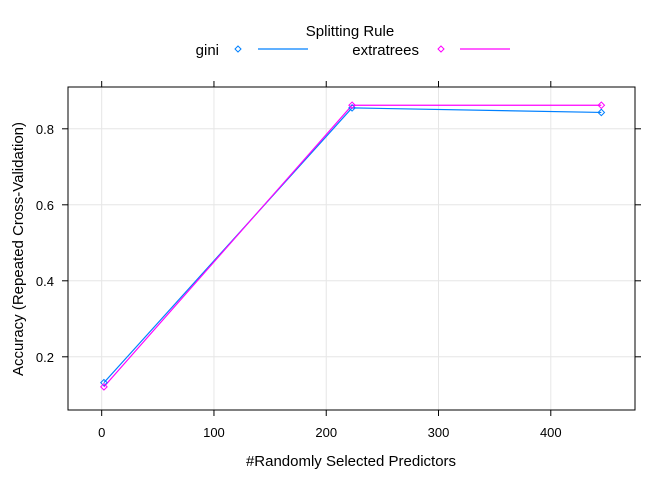  I want to click on x-tick-label: 0, so click(101, 432).